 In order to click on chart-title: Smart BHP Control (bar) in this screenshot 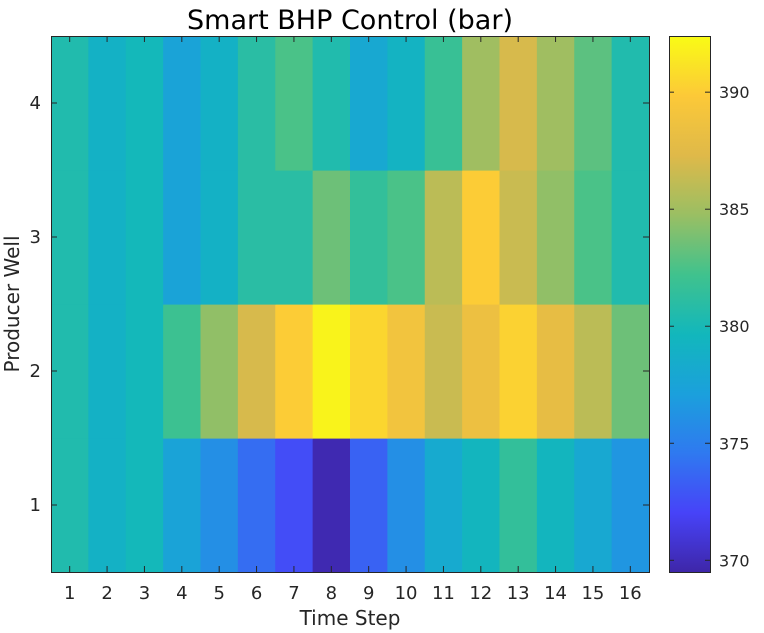, I will do `click(350, 20)`.